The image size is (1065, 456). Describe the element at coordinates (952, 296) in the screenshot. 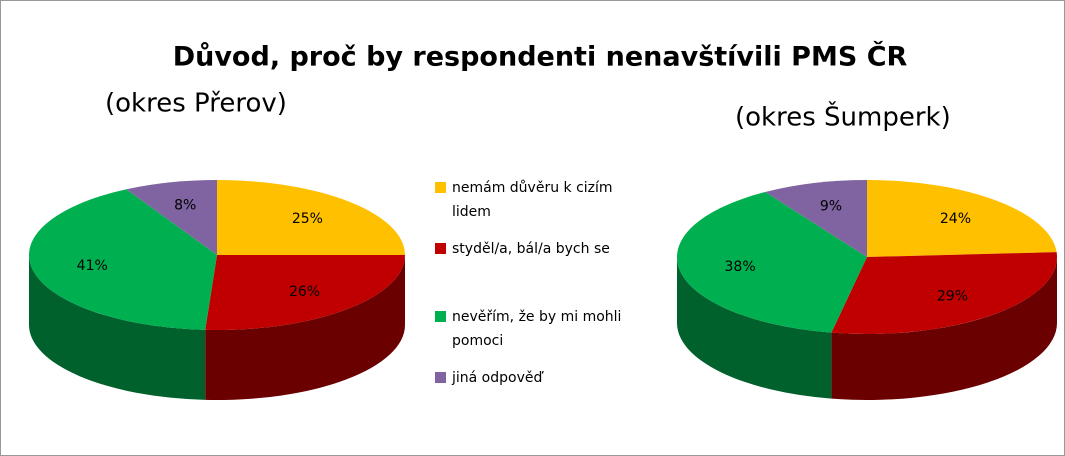

I see `data-label: 29%` at that location.